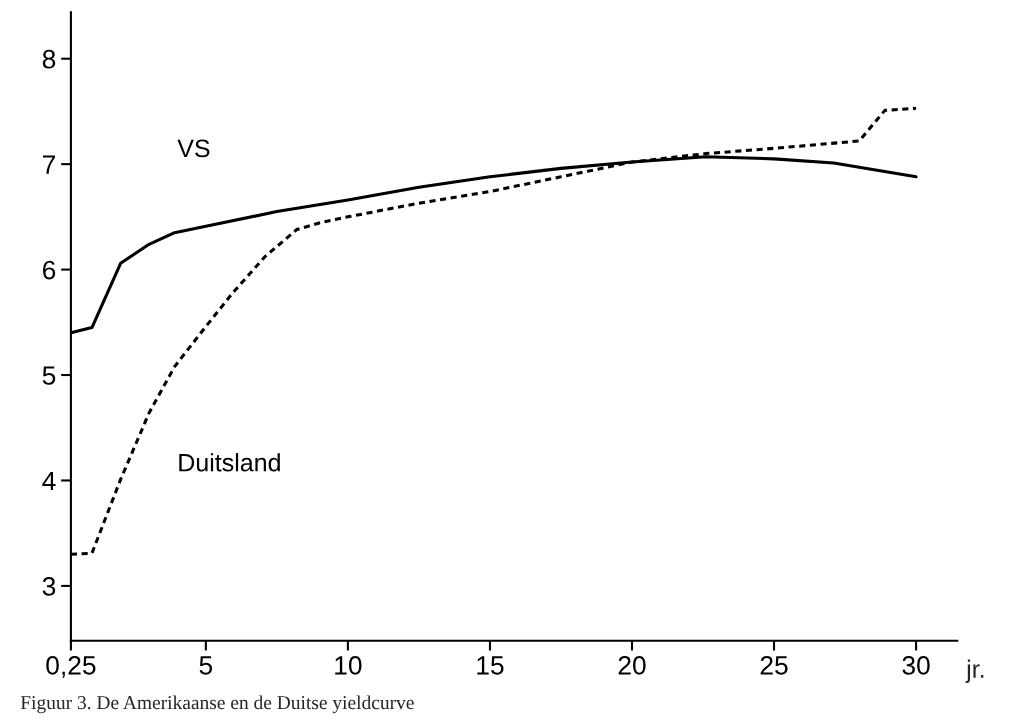 The height and width of the screenshot is (724, 1013). What do you see at coordinates (49, 586) in the screenshot?
I see `y-tick-label: 3` at bounding box center [49, 586].